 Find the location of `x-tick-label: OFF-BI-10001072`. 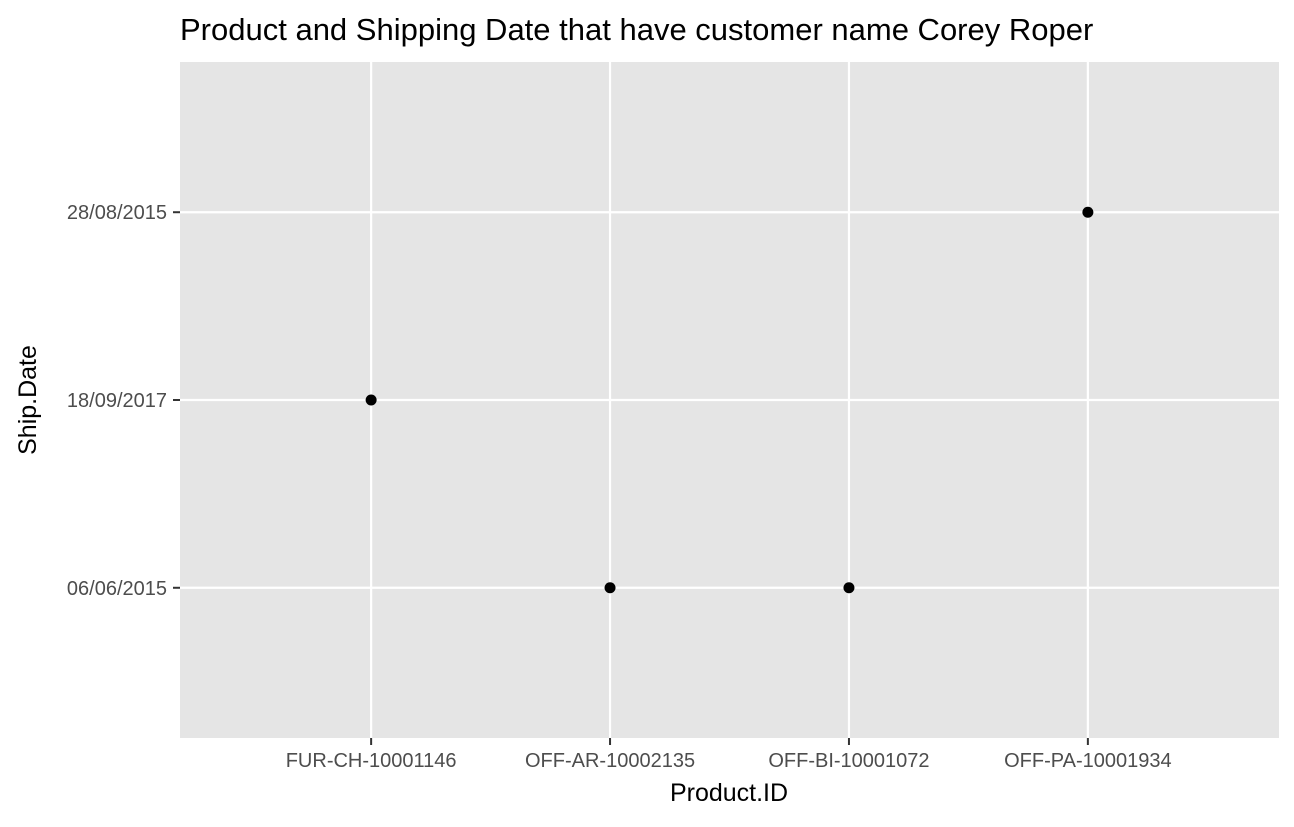

x-tick-label: OFF-BI-10001072 is located at coordinates (848, 761).